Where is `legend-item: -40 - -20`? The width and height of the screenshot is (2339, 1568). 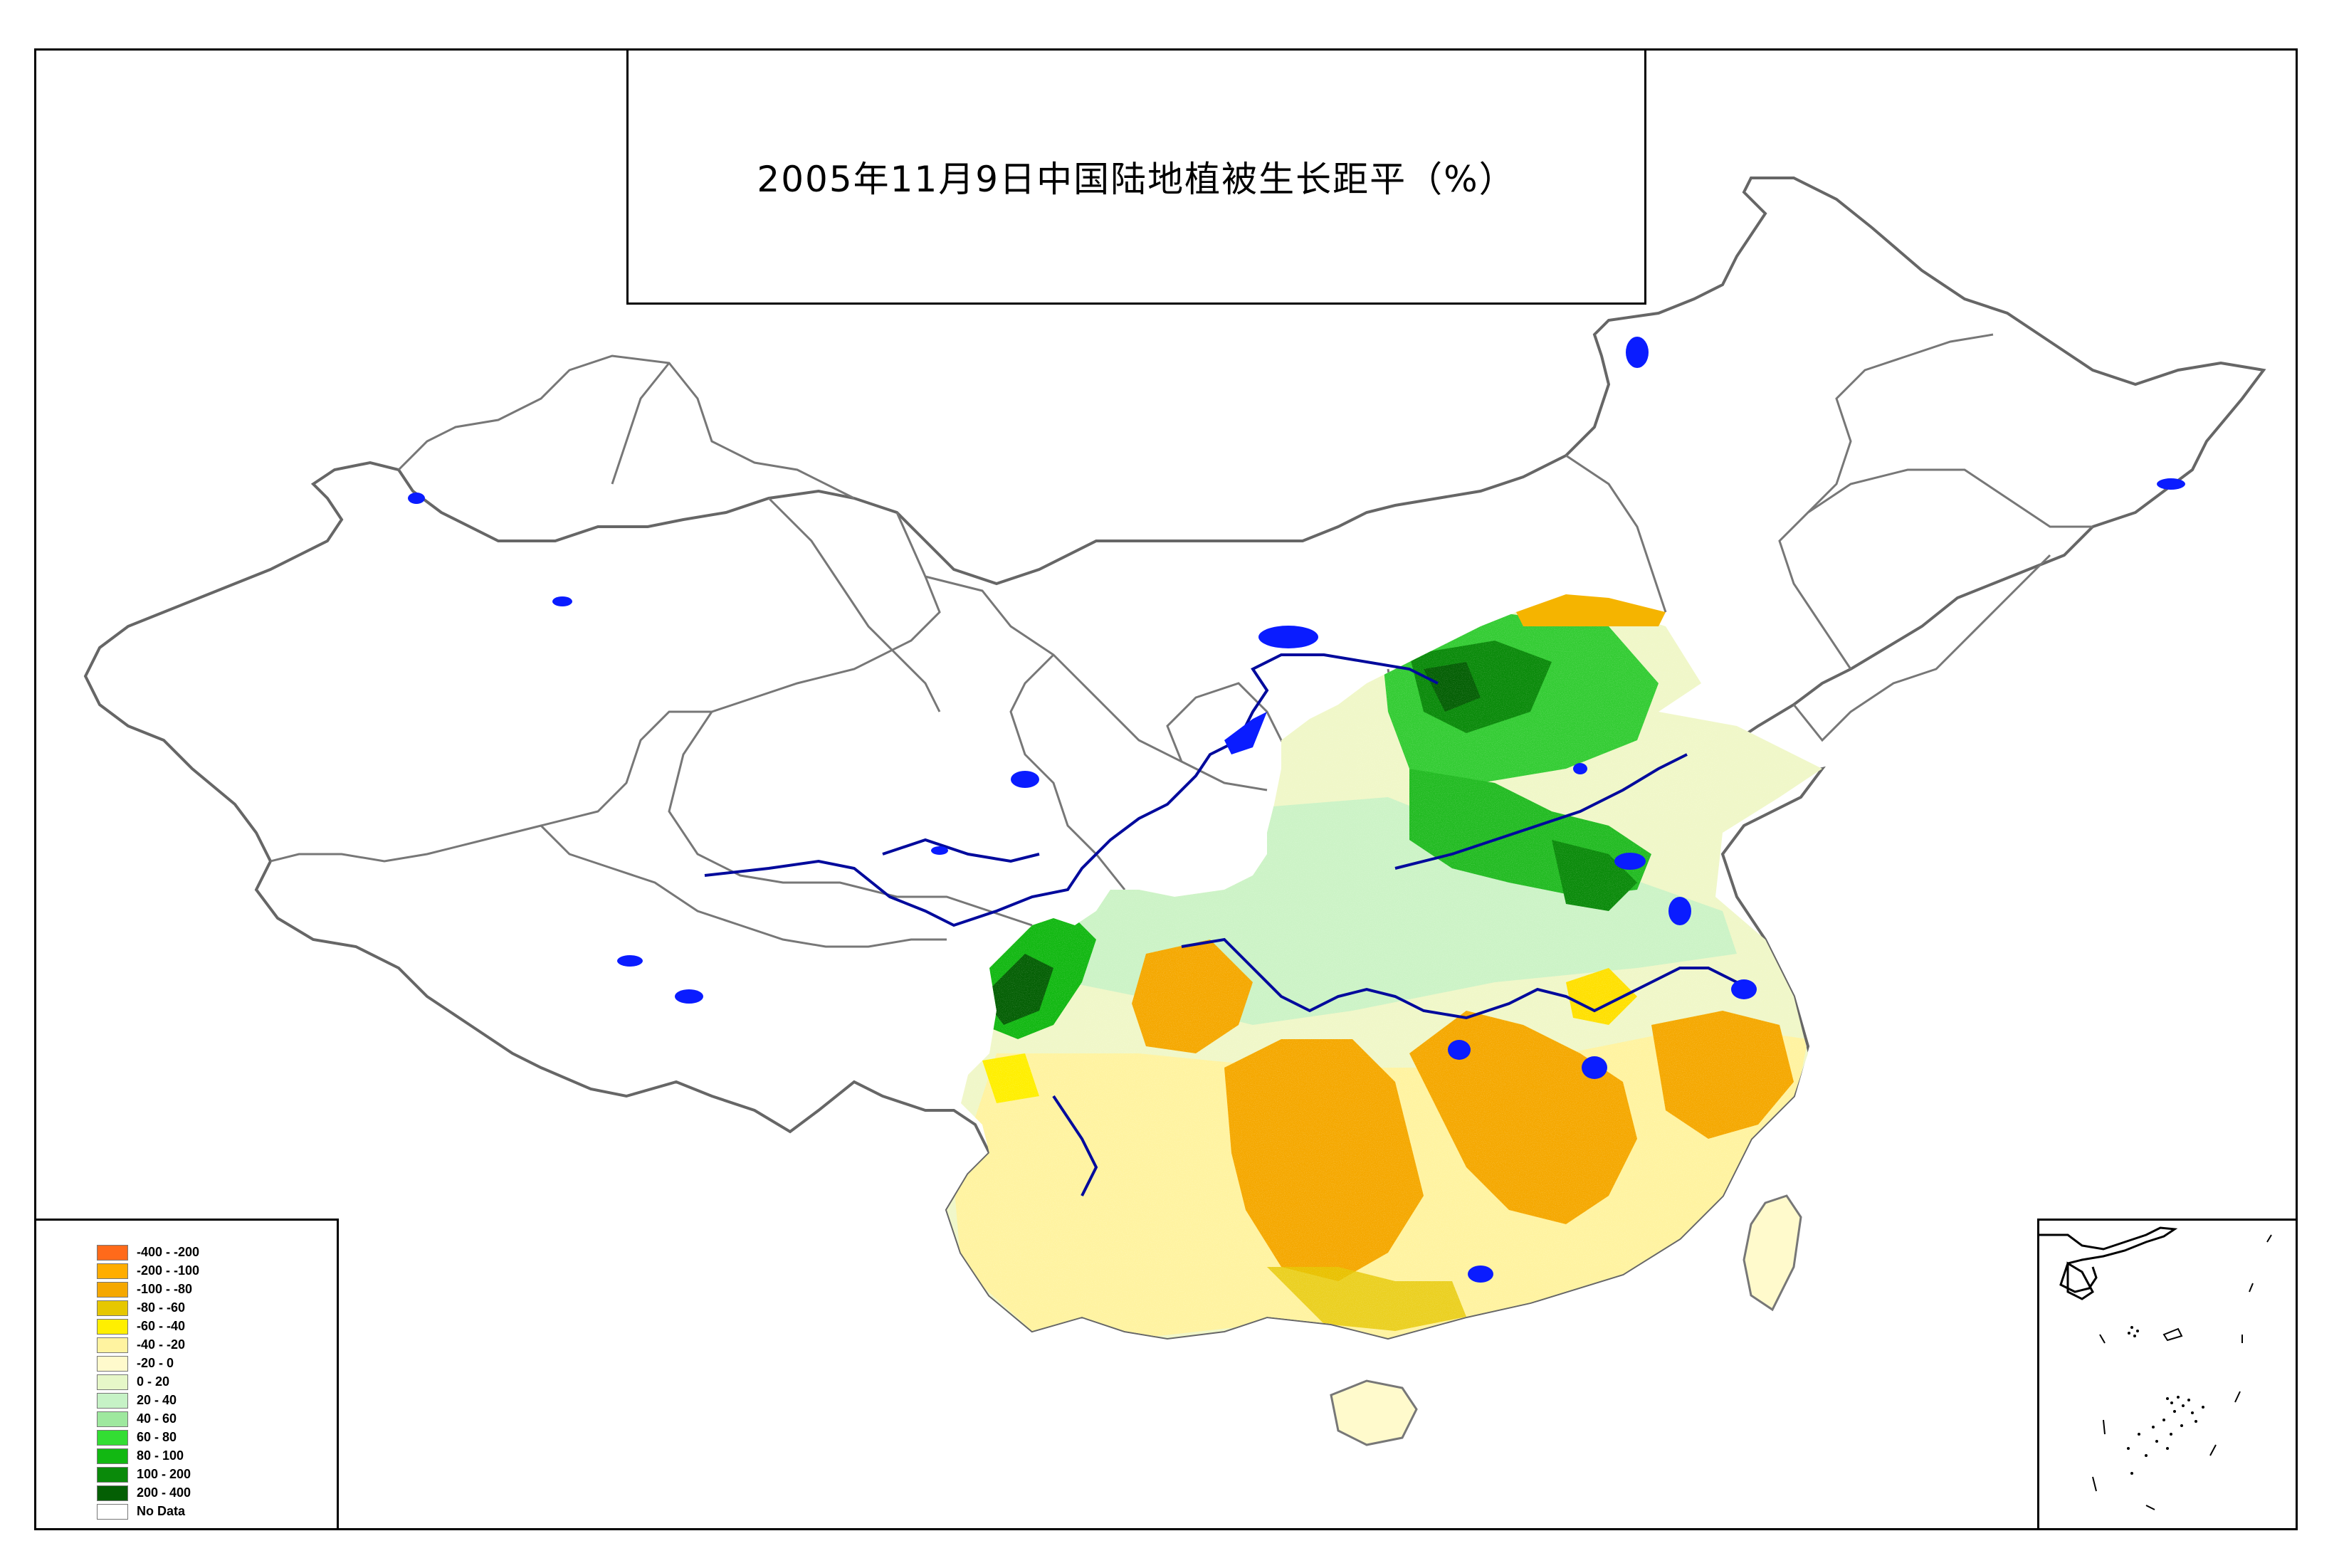
legend-item: -40 - -20 is located at coordinates (141, 1345).